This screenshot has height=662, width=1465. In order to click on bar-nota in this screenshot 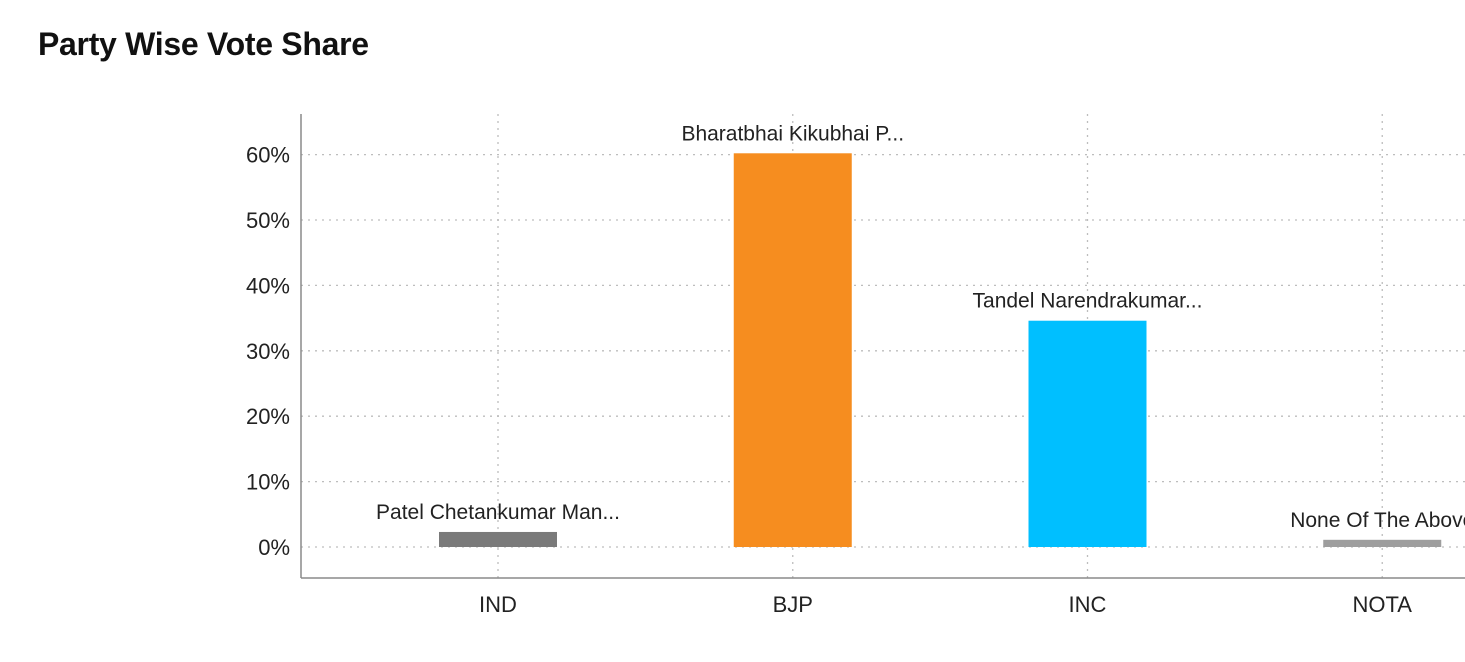, I will do `click(1382, 543)`.